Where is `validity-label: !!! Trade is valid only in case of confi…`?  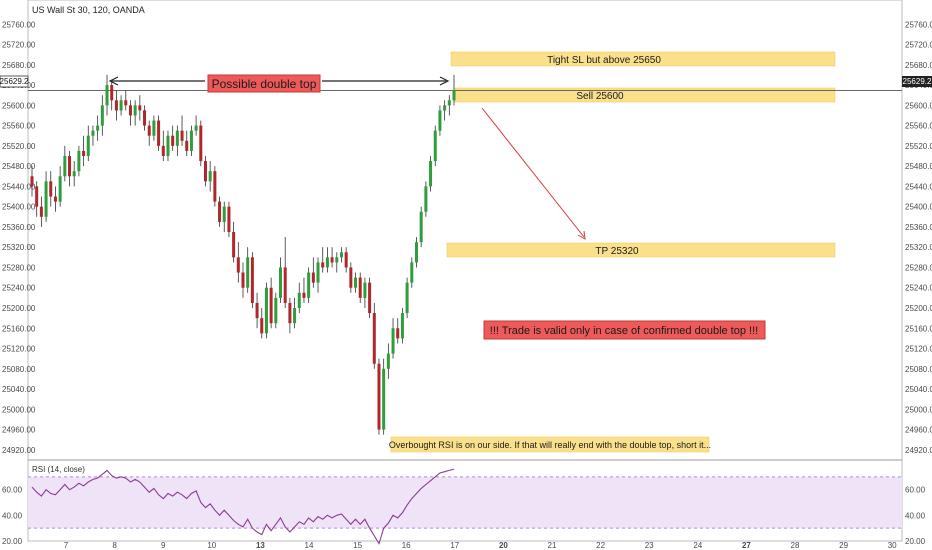
validity-label: !!! Trade is valid only in case of confi… is located at coordinates (624, 331).